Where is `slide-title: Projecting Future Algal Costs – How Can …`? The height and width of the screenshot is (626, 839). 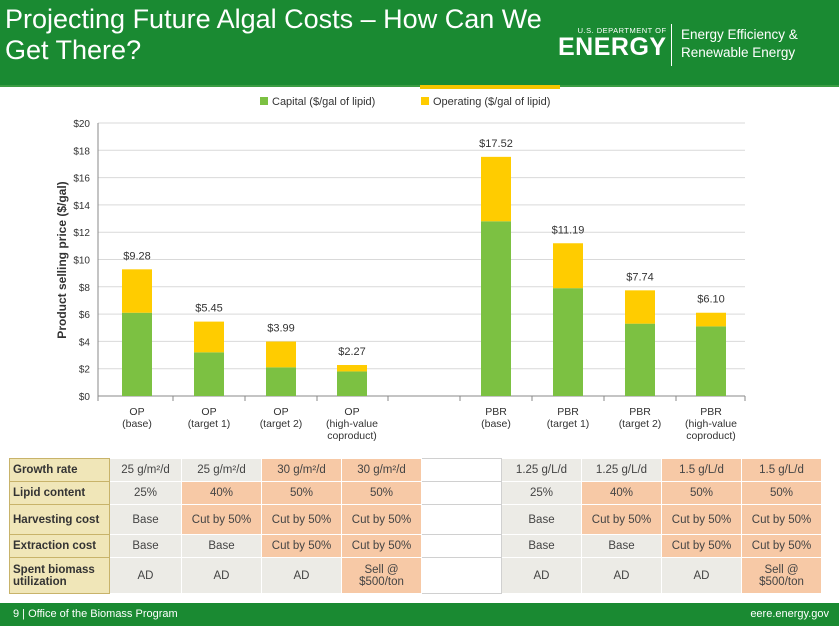 slide-title: Projecting Future Algal Costs – How Can … is located at coordinates (273, 34).